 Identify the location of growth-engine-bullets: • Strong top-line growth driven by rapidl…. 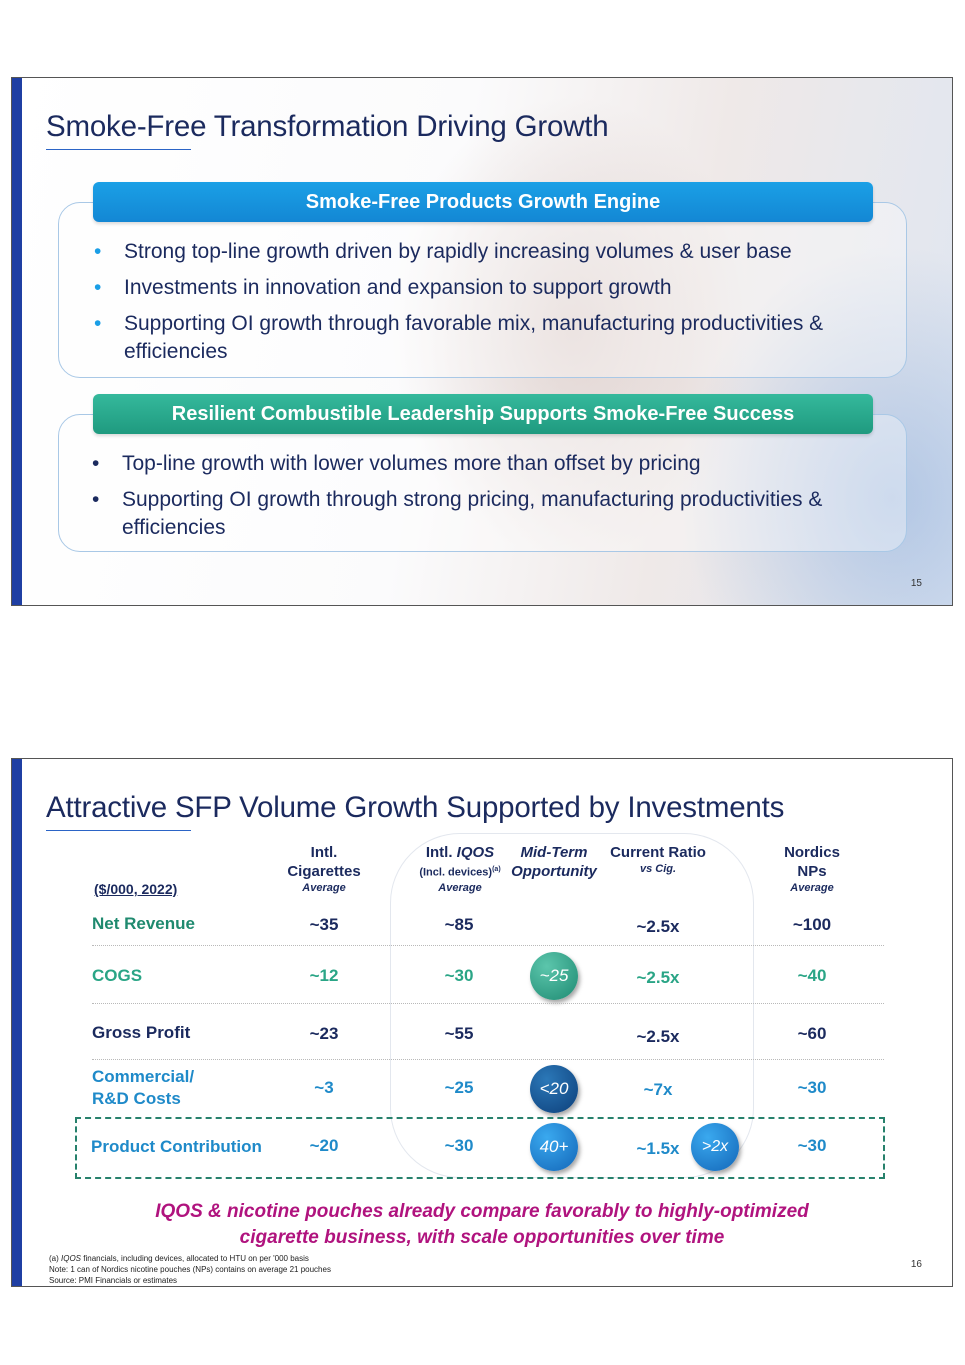
(497, 306).